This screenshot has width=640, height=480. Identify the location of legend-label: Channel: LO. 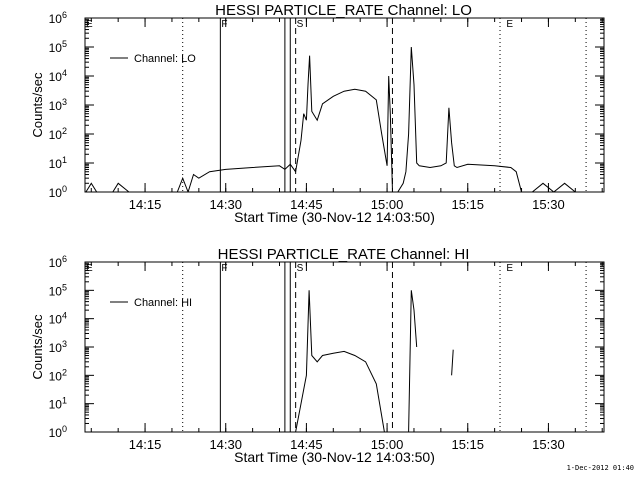
(165, 59).